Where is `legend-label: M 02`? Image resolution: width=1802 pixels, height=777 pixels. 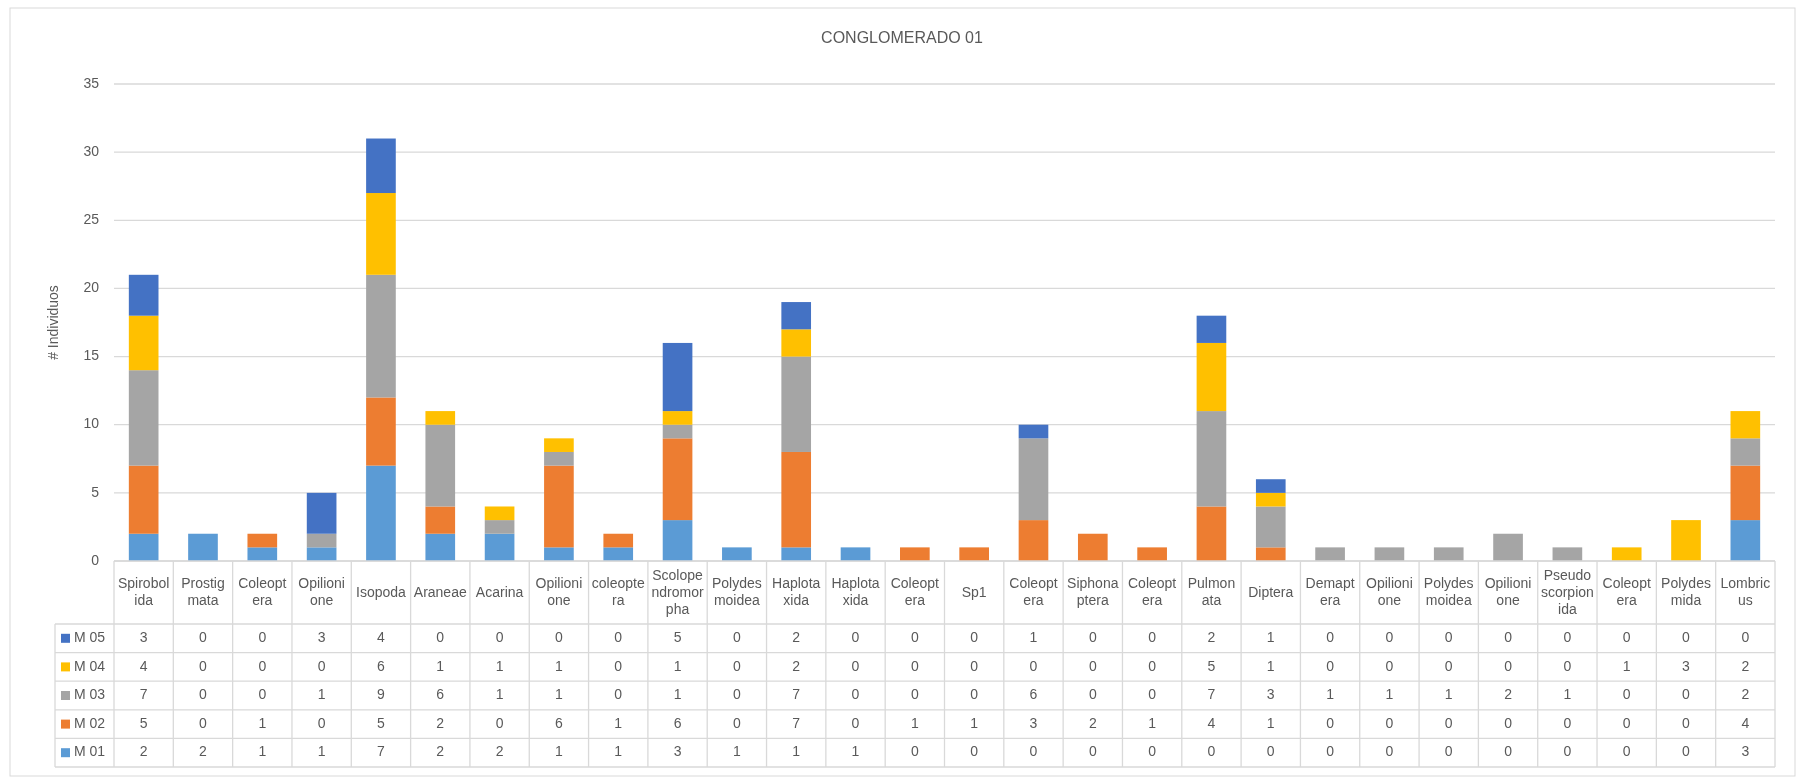
legend-label: M 02 is located at coordinates (90, 722).